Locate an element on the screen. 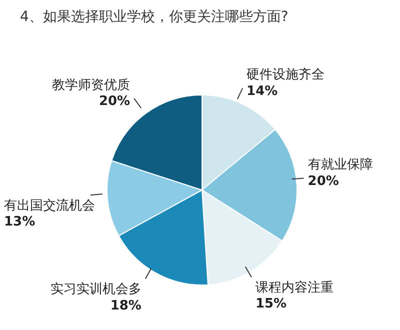  chart-title: 4、如果选择职业学校，你更关注哪些方面? is located at coordinates (154, 17).